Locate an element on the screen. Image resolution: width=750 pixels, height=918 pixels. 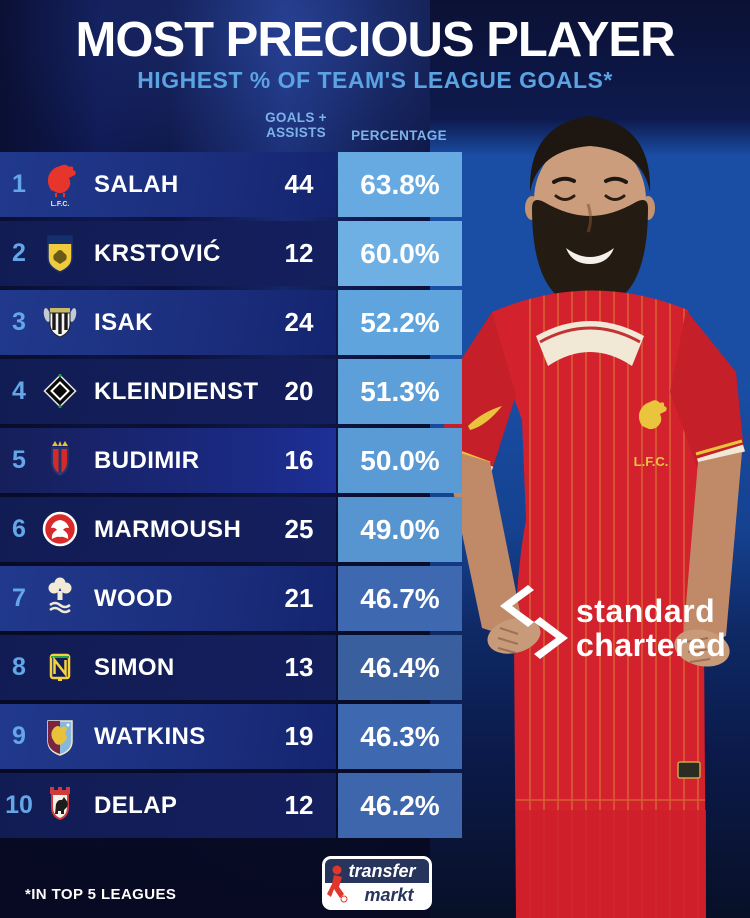
goals-assists-value: 24 is located at coordinates (299, 322).